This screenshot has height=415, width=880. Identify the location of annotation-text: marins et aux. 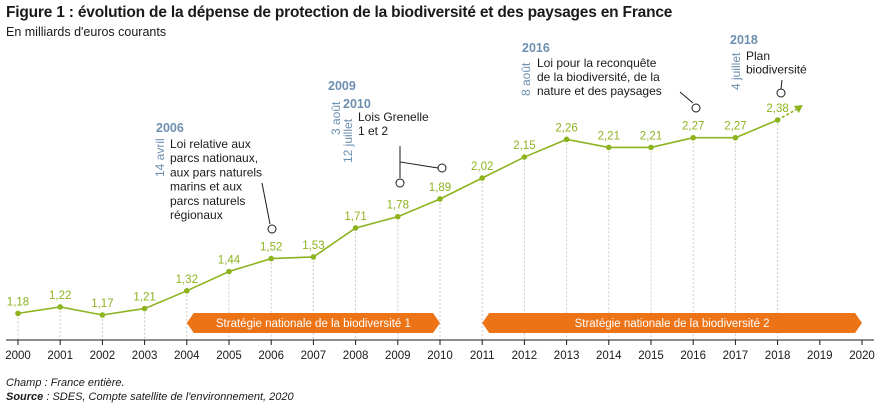
(206, 187).